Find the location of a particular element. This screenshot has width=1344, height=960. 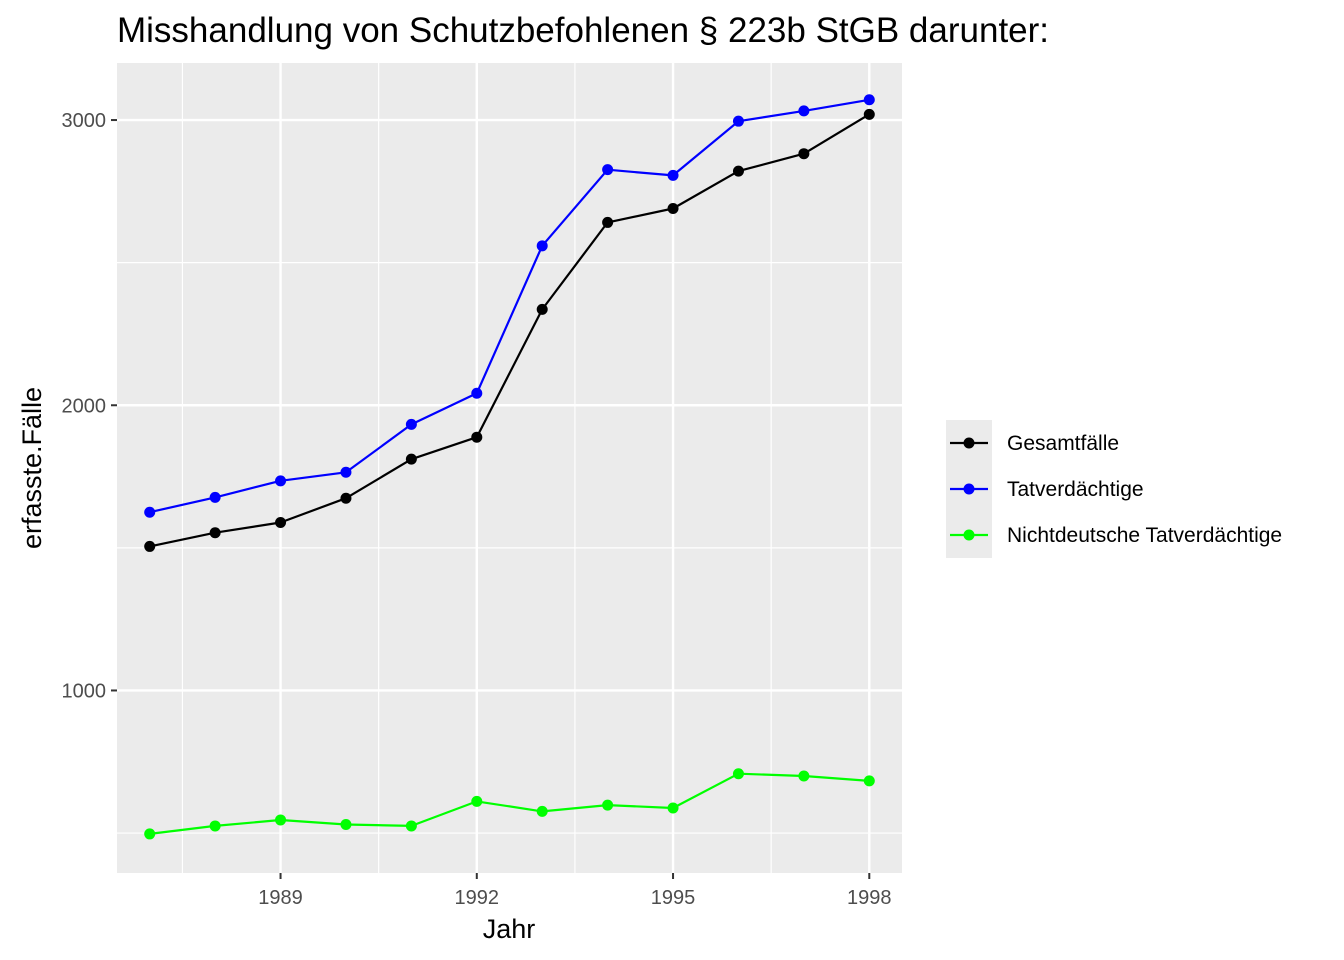

y-tick-label: 1000 is located at coordinates (84, 691).